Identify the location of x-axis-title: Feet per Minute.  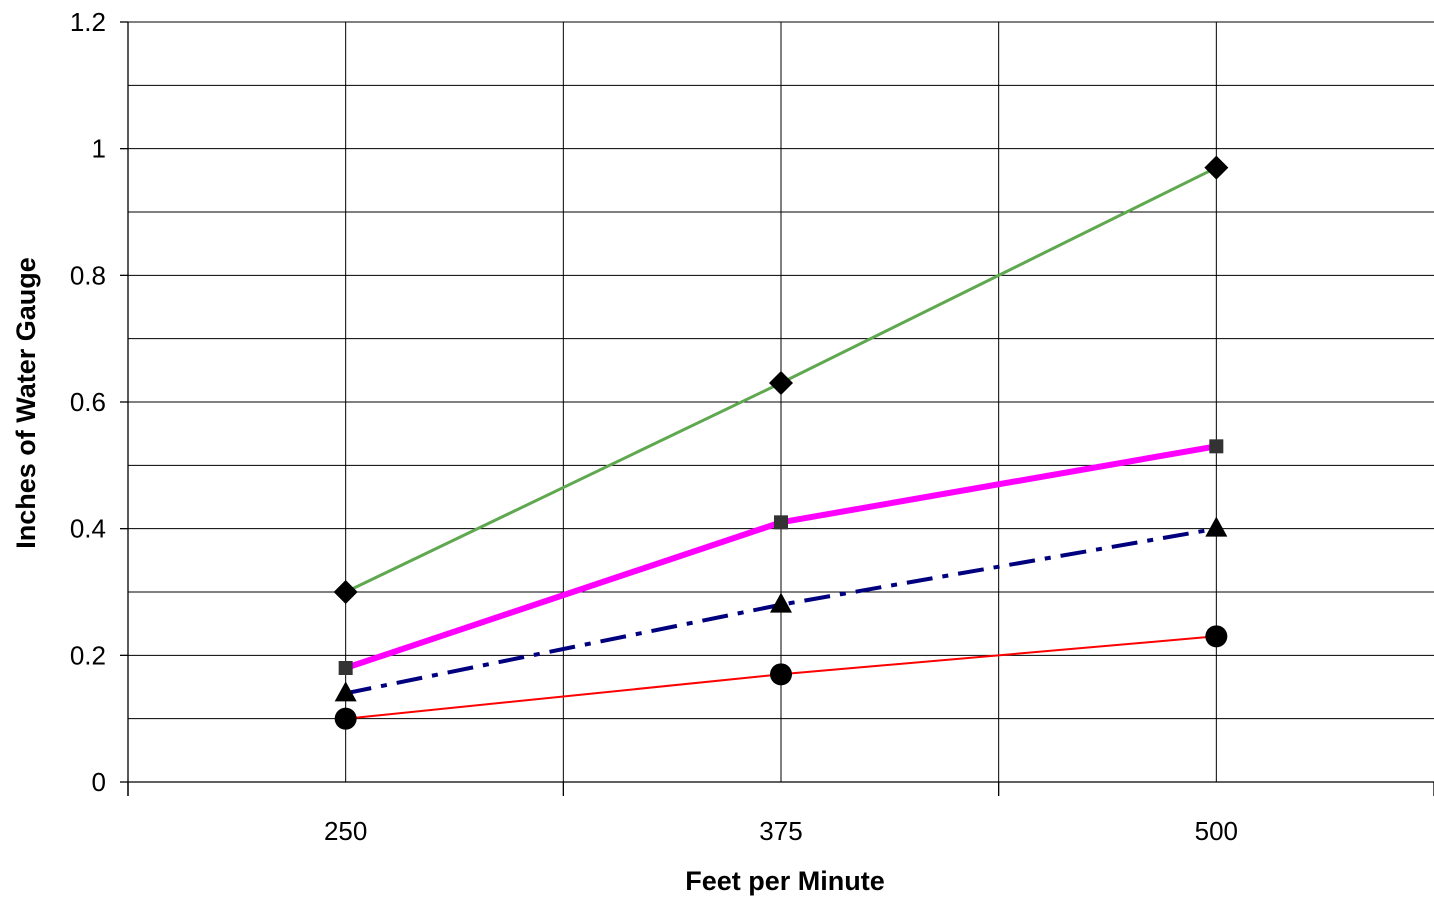
(785, 881).